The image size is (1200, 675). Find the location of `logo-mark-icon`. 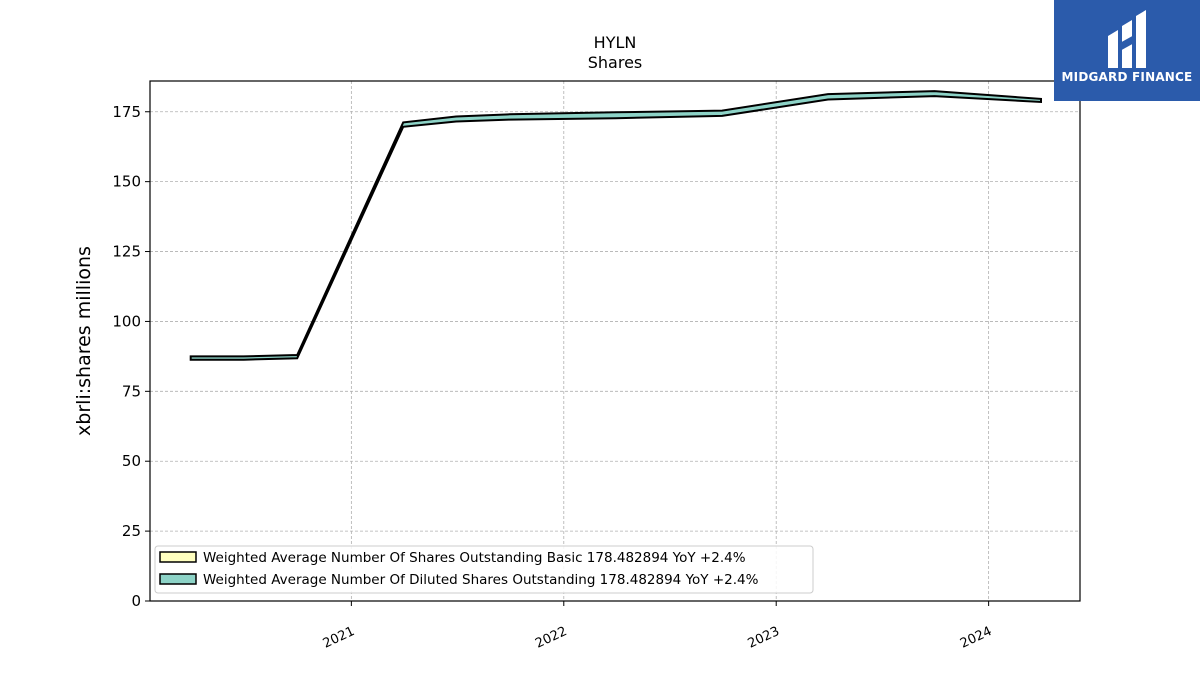

logo-mark-icon is located at coordinates (1127, 39).